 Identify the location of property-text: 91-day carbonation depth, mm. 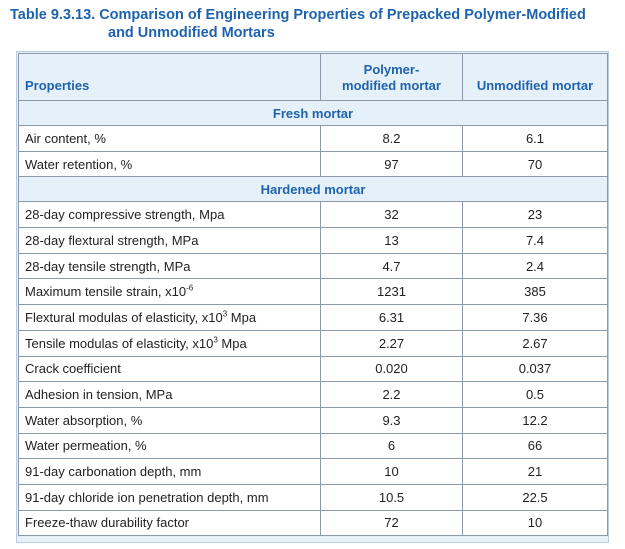
(113, 472).